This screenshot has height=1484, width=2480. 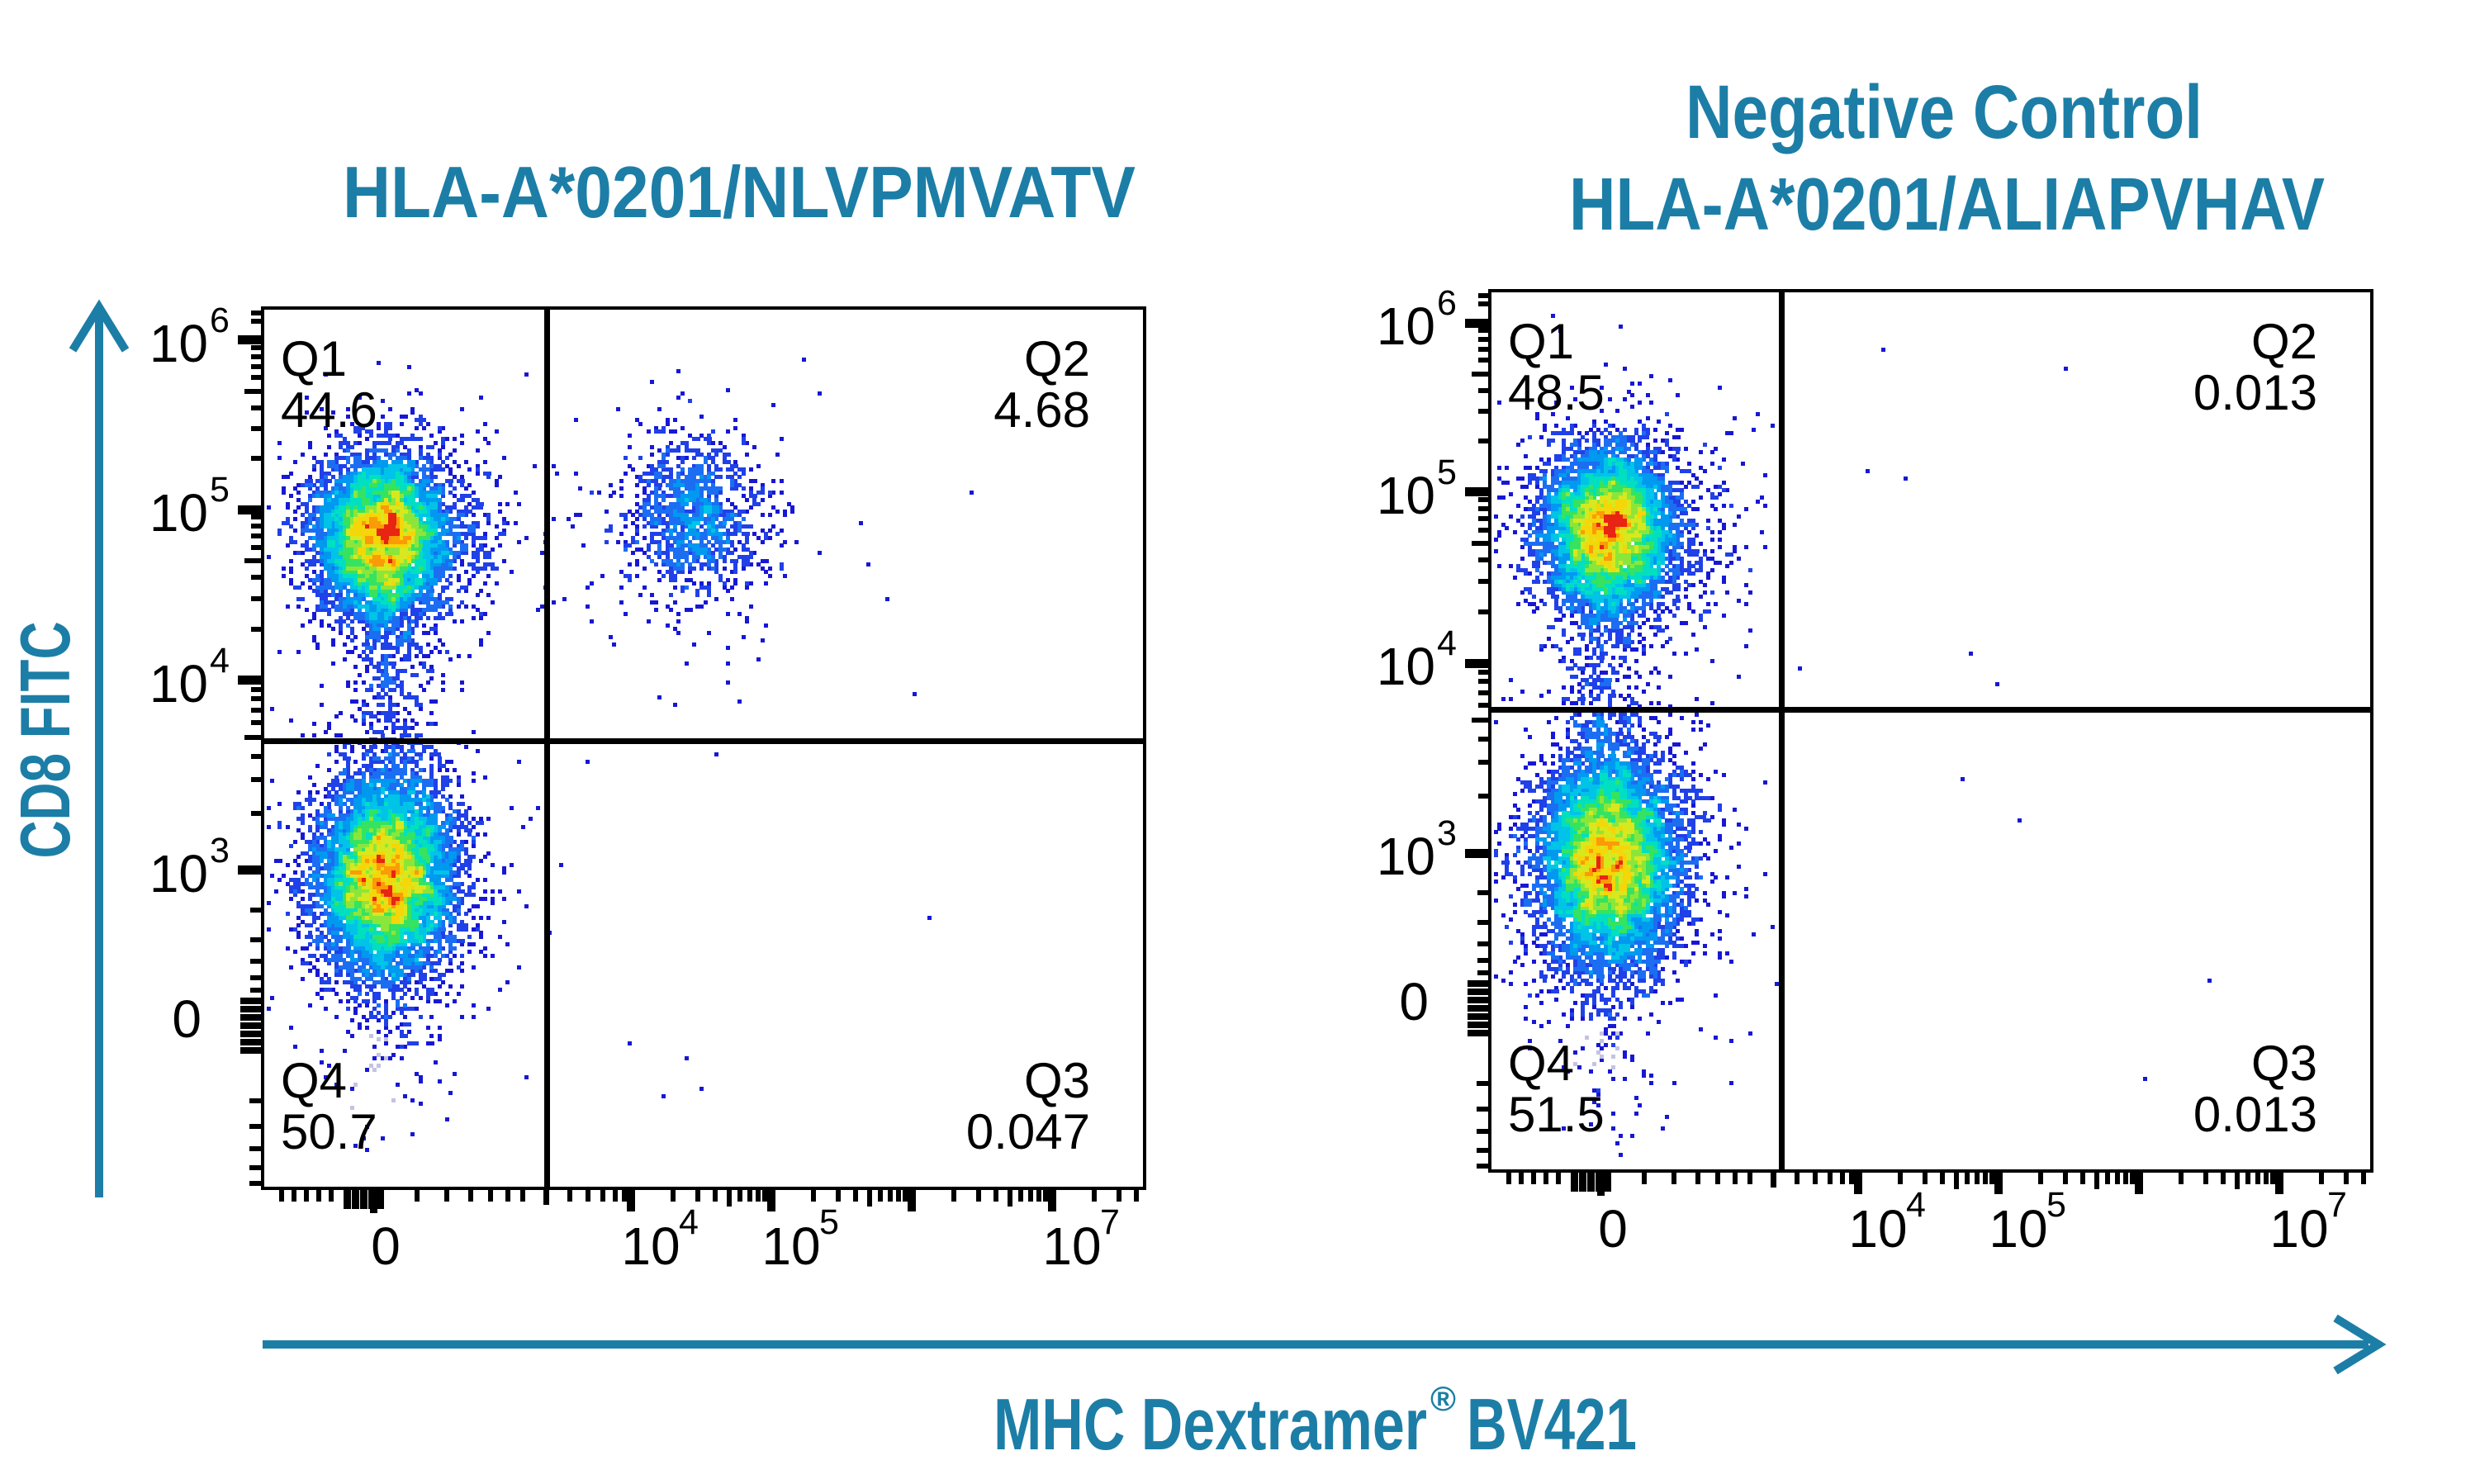 What do you see at coordinates (1552, 1424) in the screenshot?
I see `svg-text: BV421` at bounding box center [1552, 1424].